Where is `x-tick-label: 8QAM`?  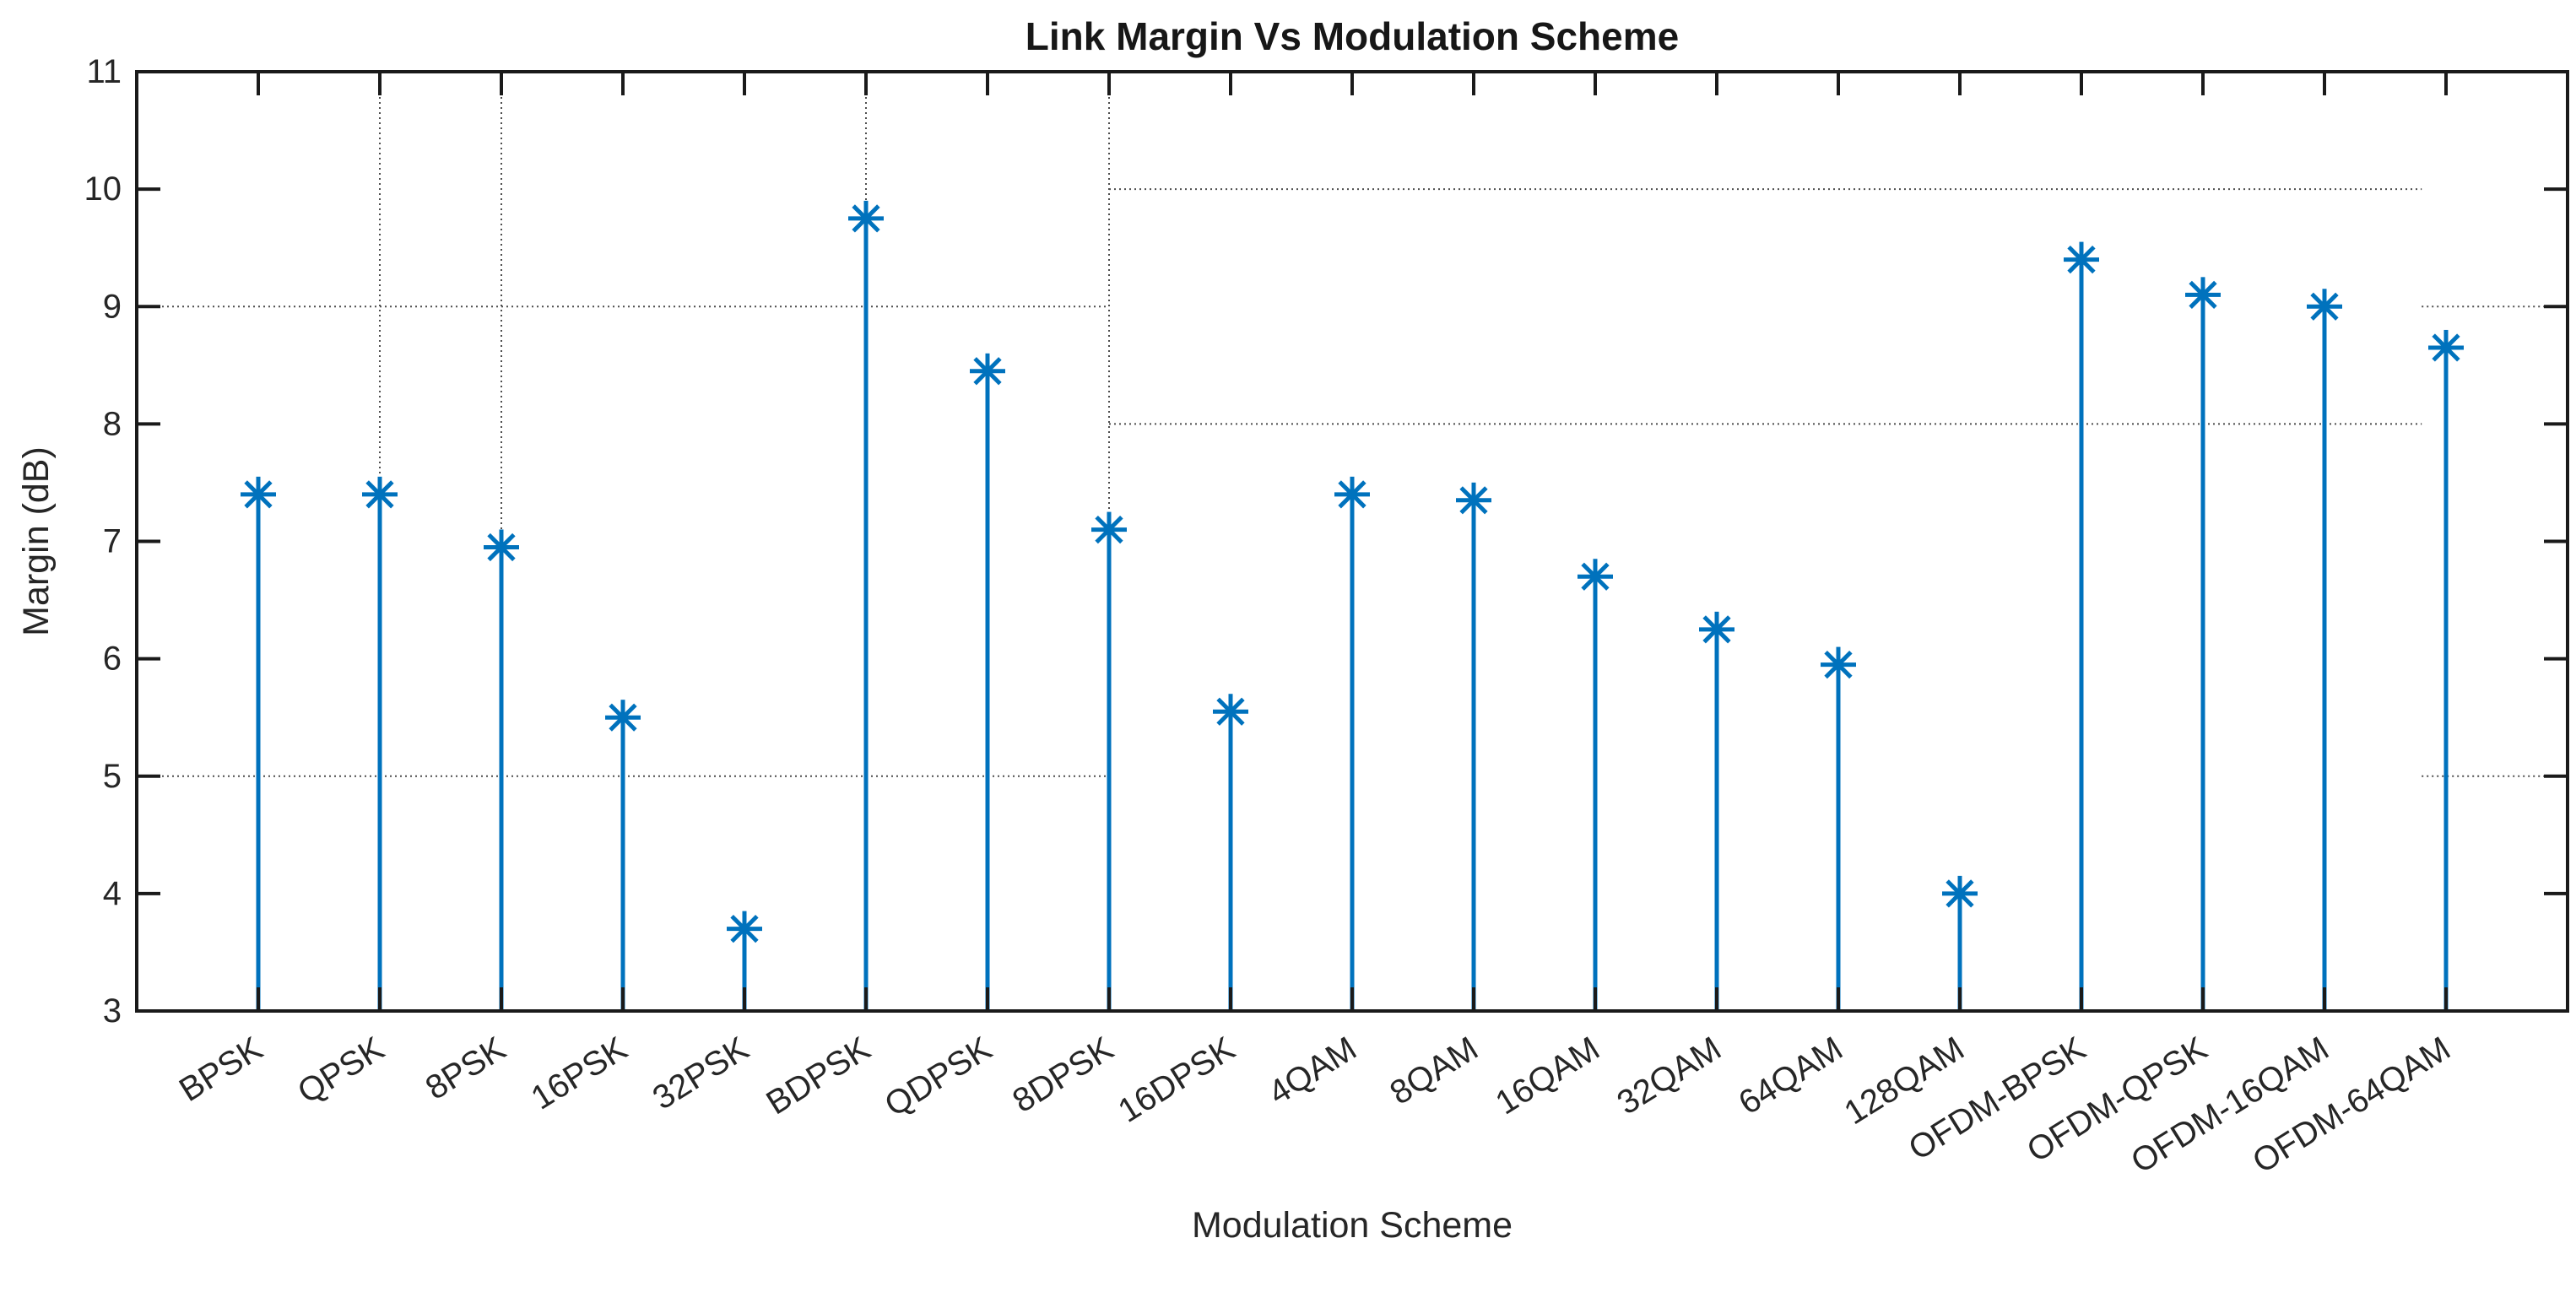
x-tick-label: 8QAM is located at coordinates (1433, 1070).